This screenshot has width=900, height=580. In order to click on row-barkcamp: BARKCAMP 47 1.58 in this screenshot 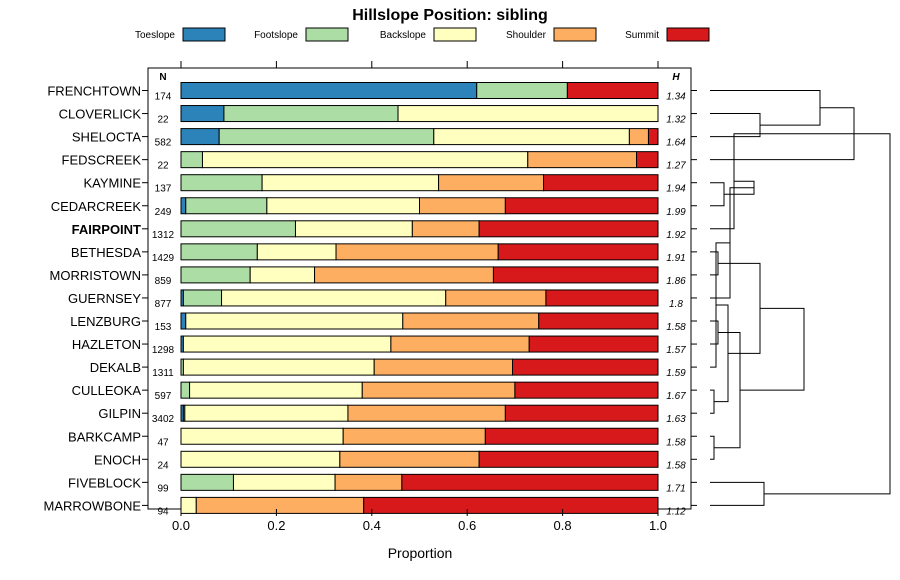, I will do `click(377, 437)`.